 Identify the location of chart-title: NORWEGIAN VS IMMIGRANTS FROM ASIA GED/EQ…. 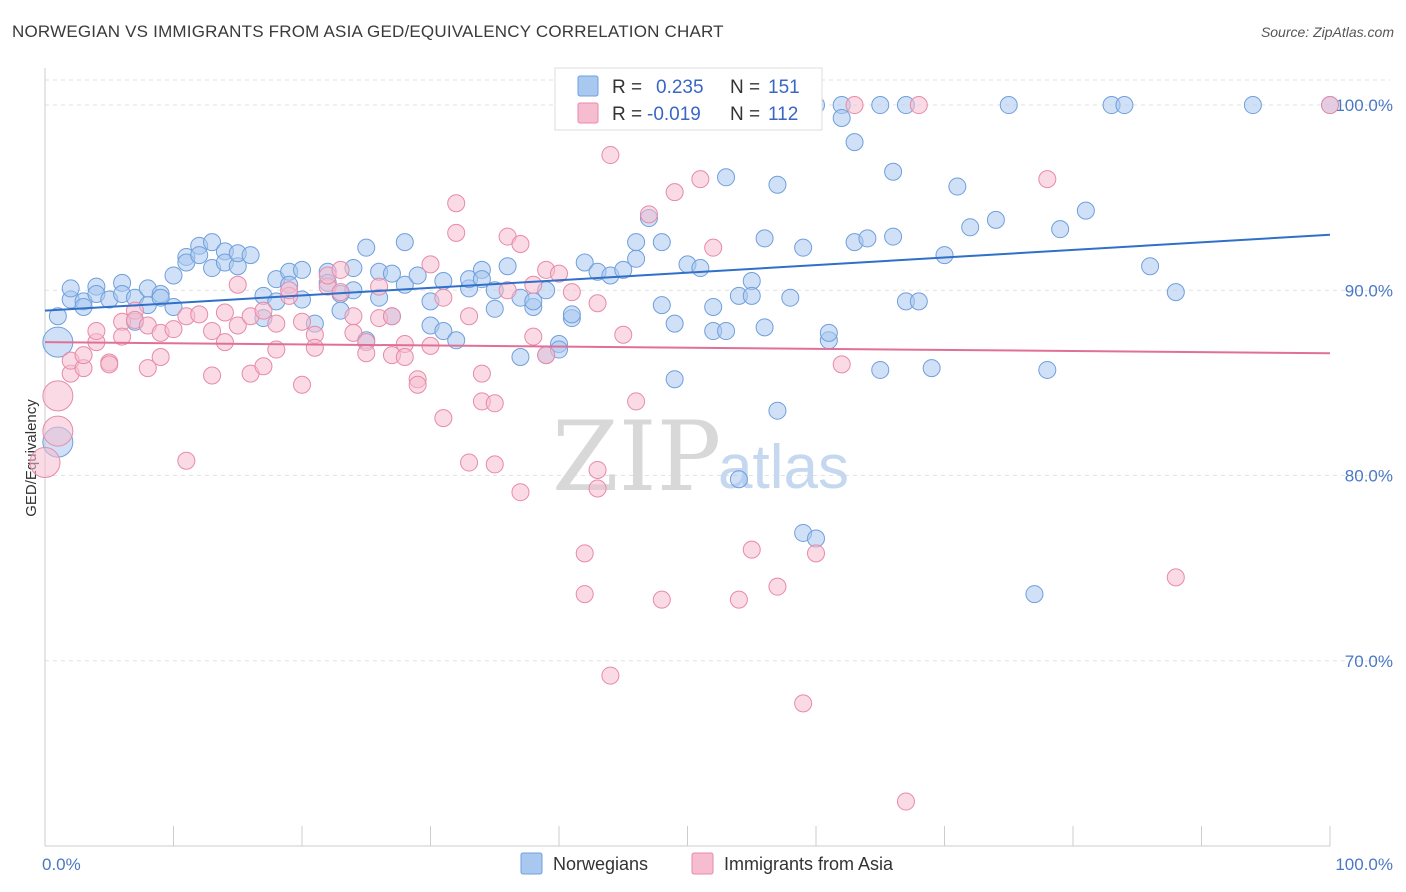
(368, 31).